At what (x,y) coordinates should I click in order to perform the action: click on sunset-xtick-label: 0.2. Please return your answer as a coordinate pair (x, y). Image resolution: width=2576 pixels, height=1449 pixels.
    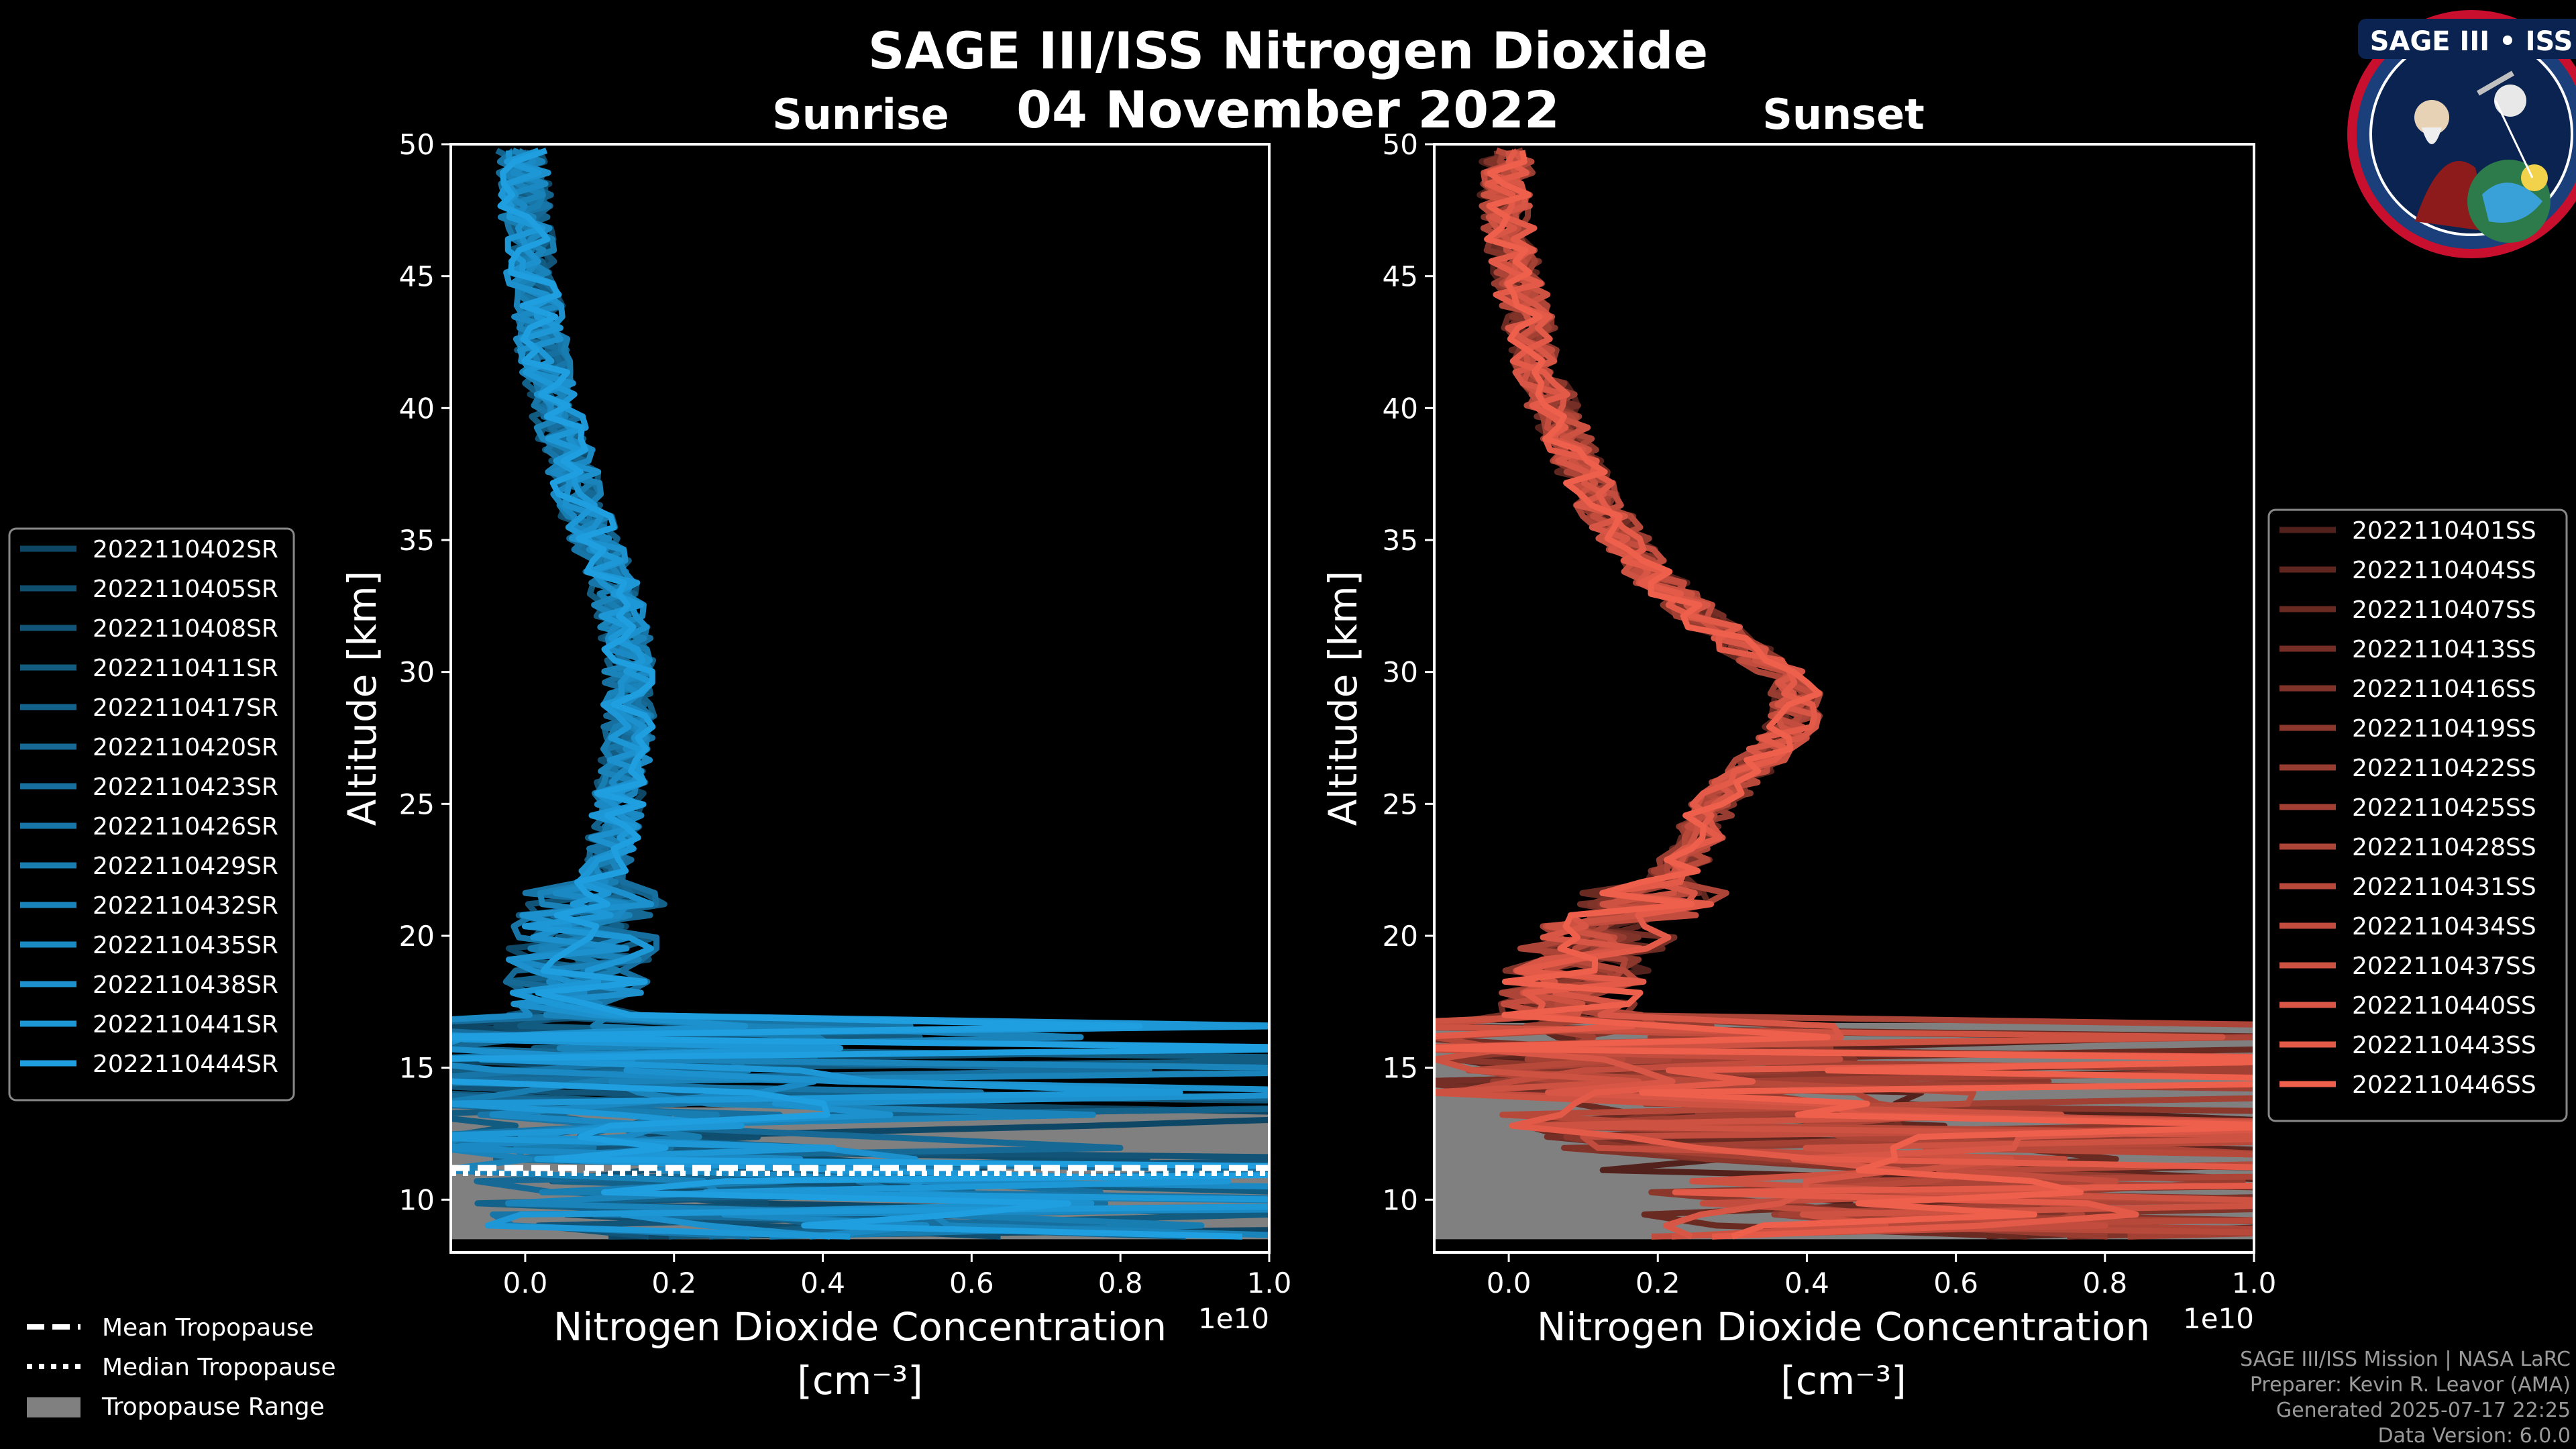
    Looking at the image, I should click on (1657, 1283).